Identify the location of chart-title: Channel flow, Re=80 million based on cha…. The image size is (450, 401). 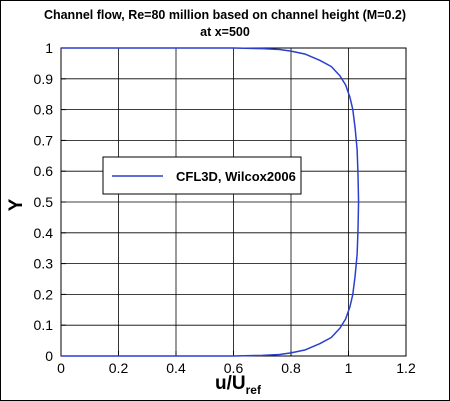
(225, 15).